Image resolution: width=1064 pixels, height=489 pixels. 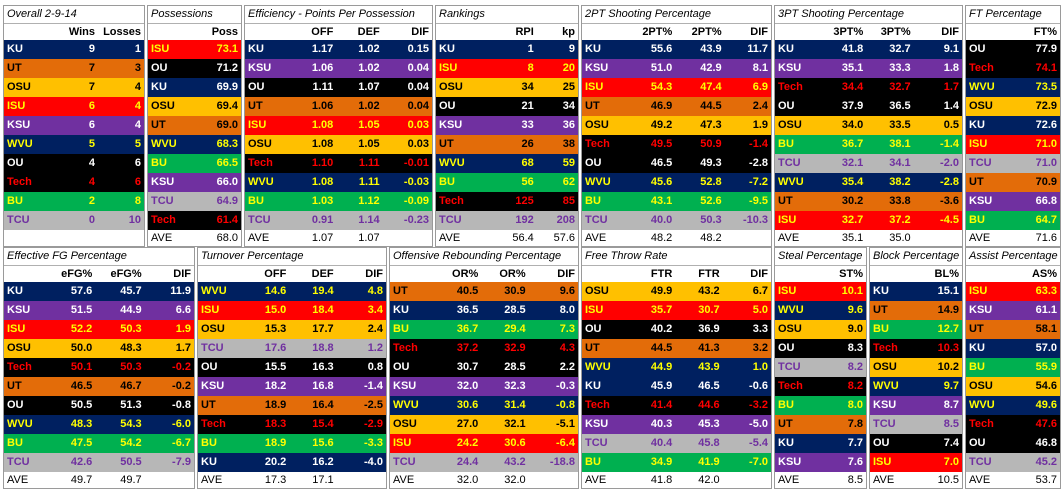 I want to click on team-row: UT 44.5 41.3 3.2, so click(x=676, y=348).